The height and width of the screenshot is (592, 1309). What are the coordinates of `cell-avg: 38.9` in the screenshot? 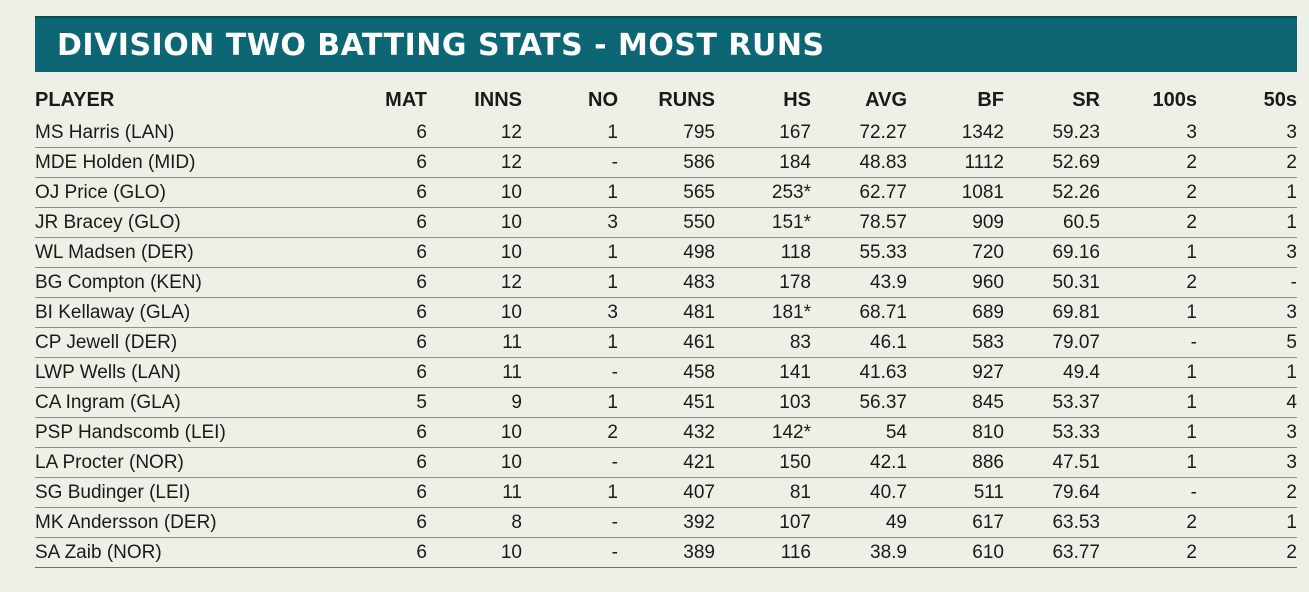 It's located at (859, 552).